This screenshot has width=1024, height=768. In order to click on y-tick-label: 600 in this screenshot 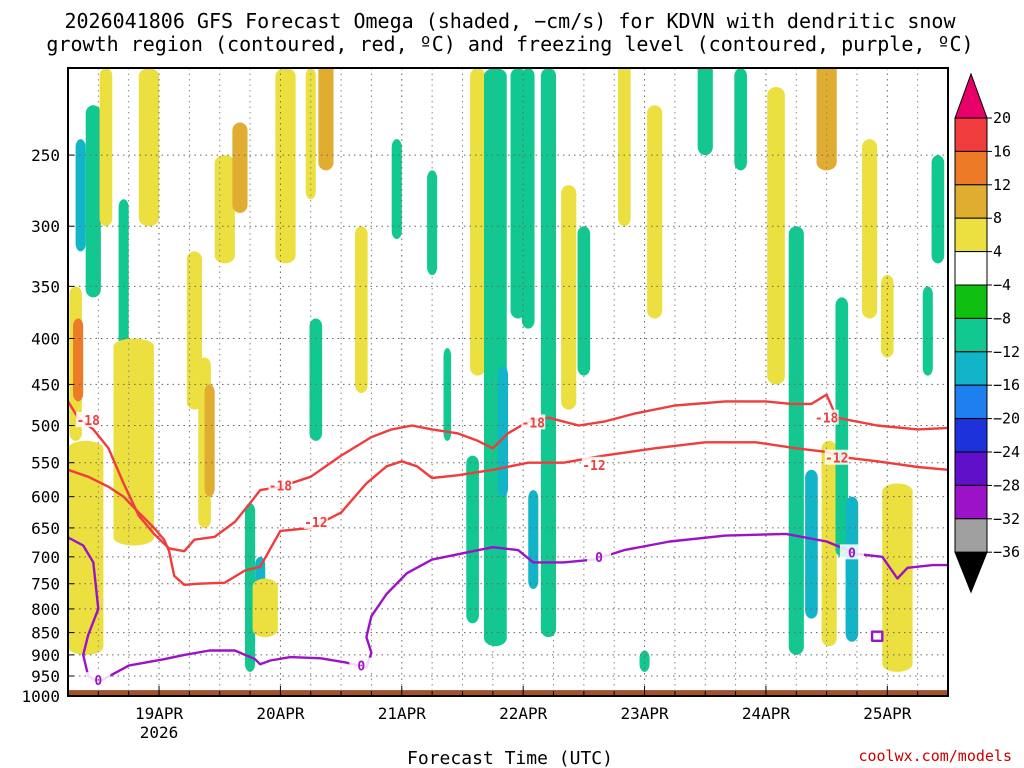, I will do `click(45, 497)`.